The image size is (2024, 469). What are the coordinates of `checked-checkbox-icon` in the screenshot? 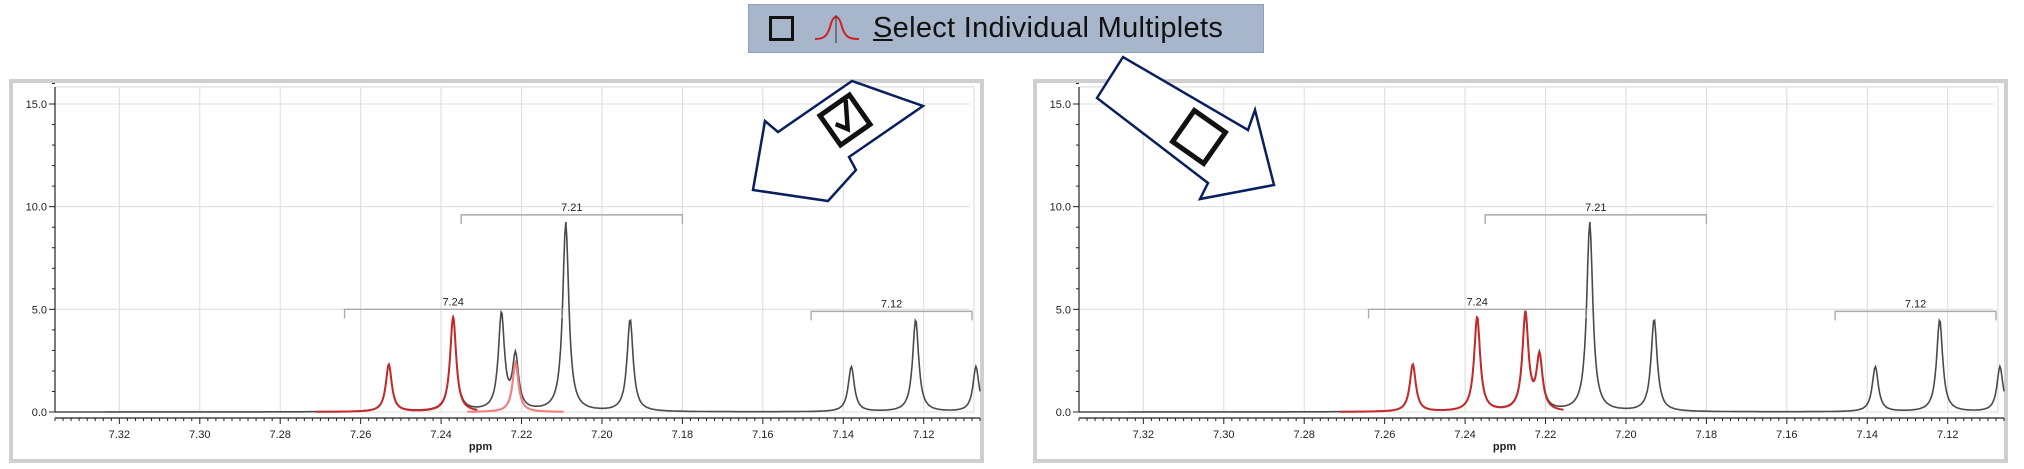 It's located at (845, 120).